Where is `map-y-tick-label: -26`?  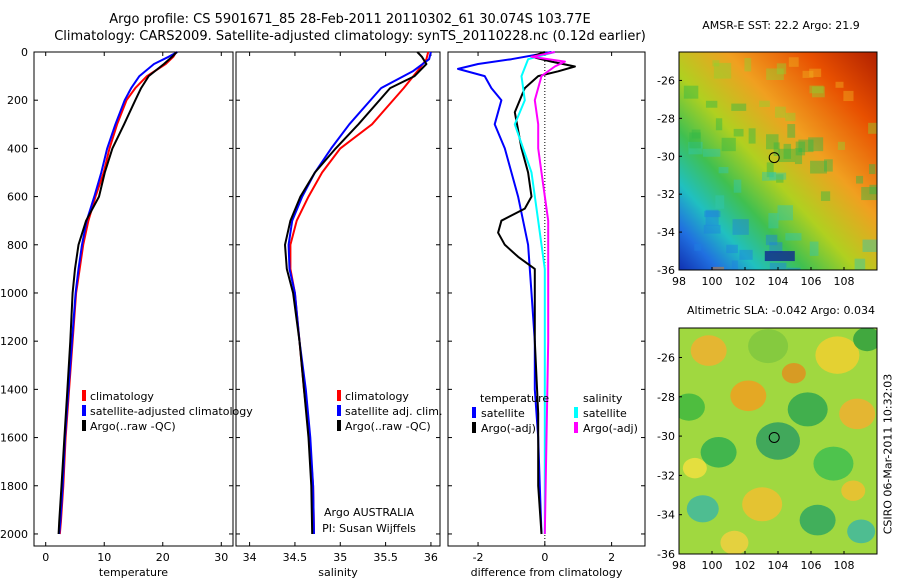 map-y-tick-label: -26 is located at coordinates (666, 80).